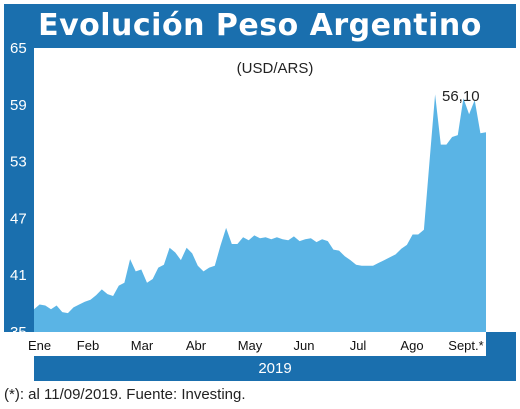  Describe the element at coordinates (88, 345) in the screenshot. I see `x-tick-label: Feb` at that location.